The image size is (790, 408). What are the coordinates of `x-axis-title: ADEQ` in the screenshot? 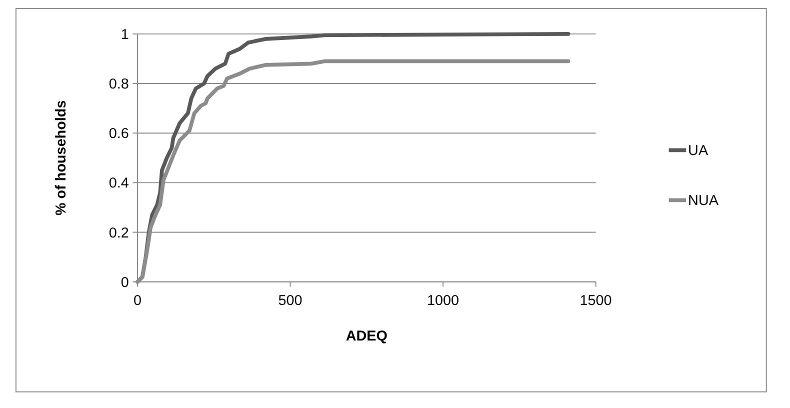 It's located at (367, 336).